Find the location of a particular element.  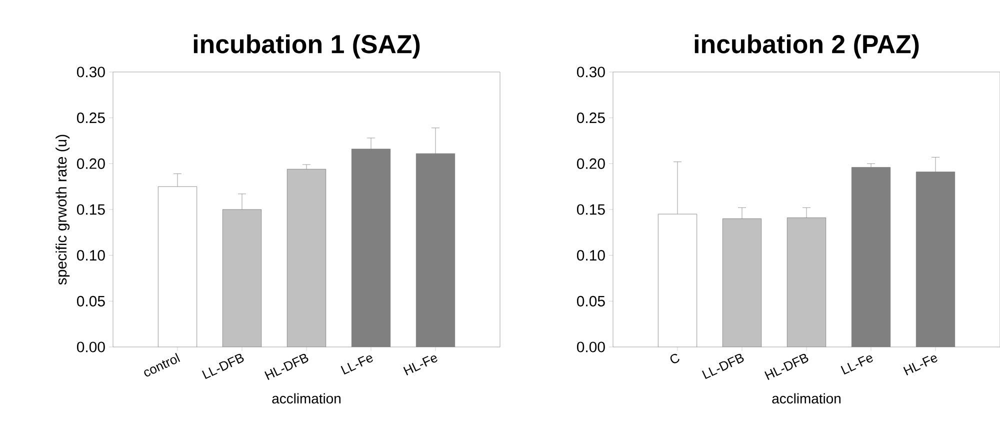

chart-title: incubation 2 (PAZ) is located at coordinates (806, 46).